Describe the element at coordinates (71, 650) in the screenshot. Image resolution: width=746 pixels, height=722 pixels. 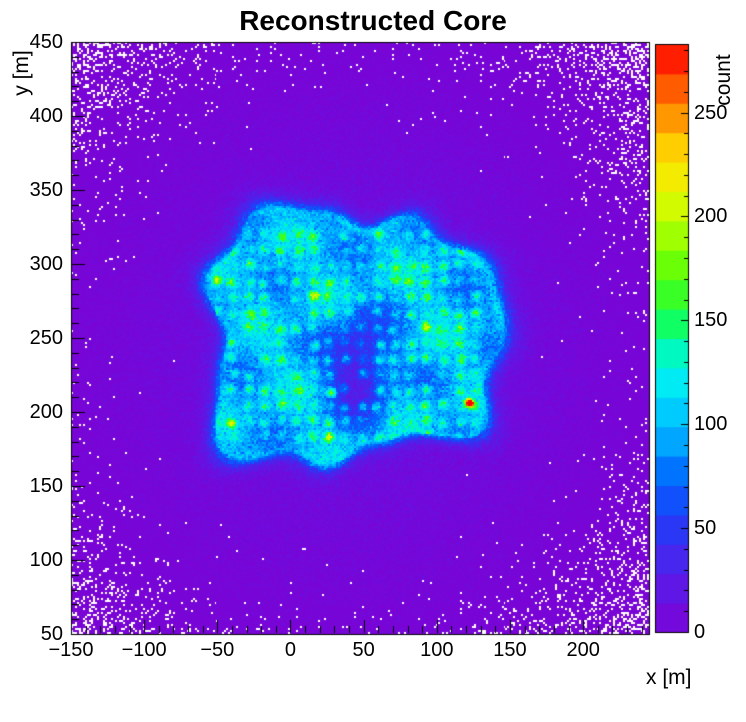
I see `x-tick-label: −150` at that location.